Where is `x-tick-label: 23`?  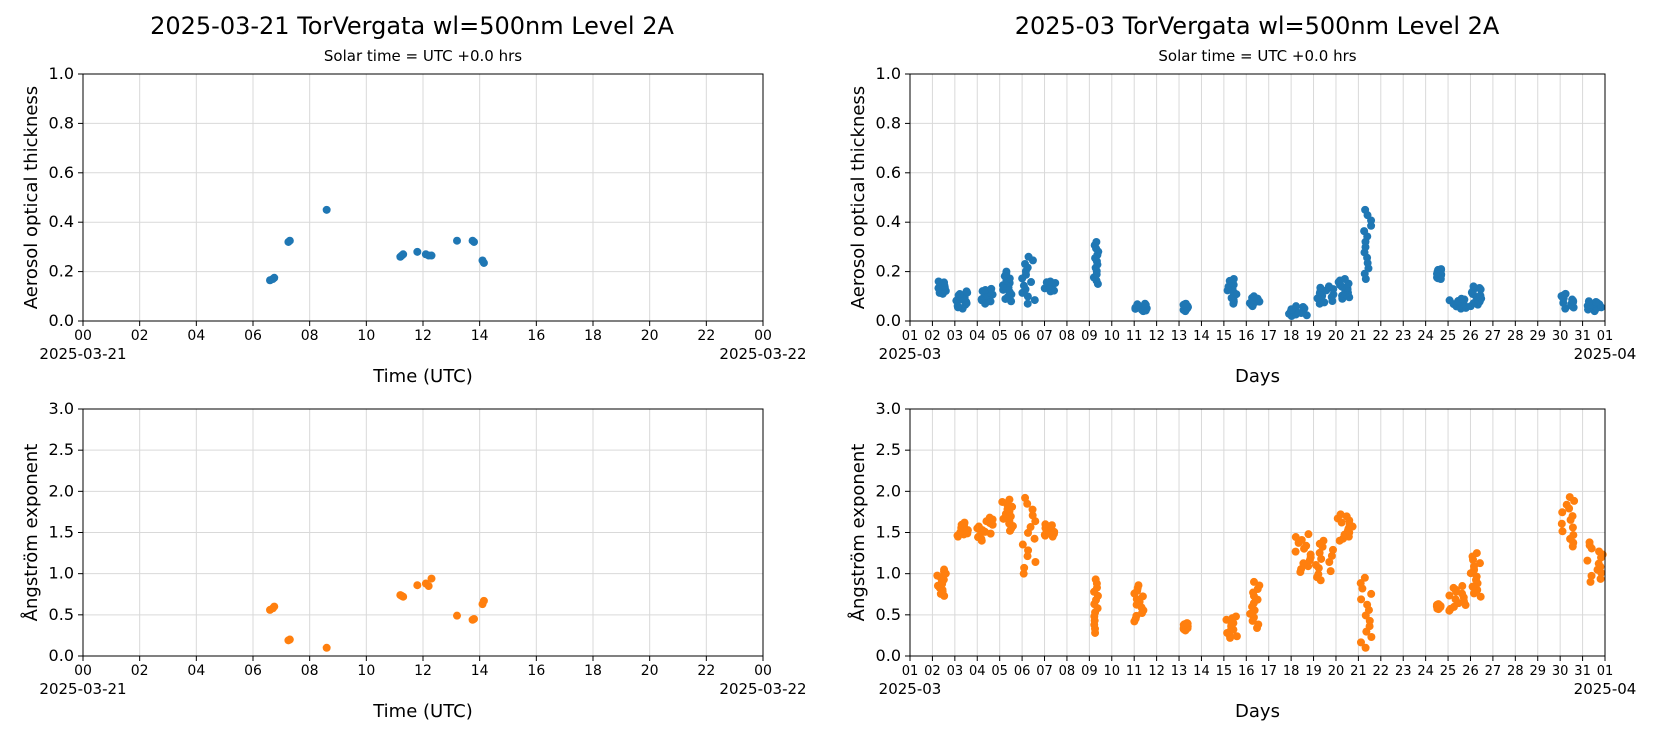
x-tick-label: 23 is located at coordinates (1403, 336).